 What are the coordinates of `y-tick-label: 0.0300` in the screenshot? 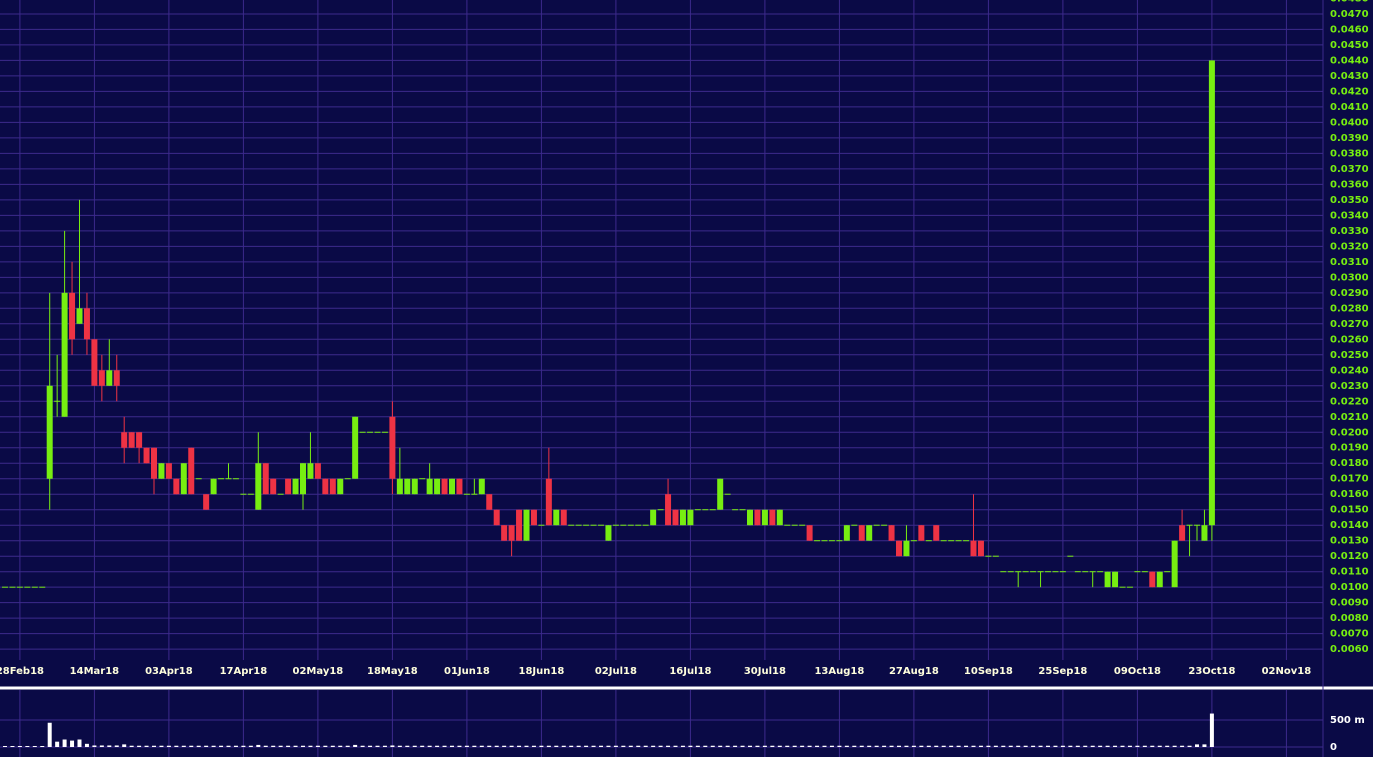 It's located at (1349, 277).